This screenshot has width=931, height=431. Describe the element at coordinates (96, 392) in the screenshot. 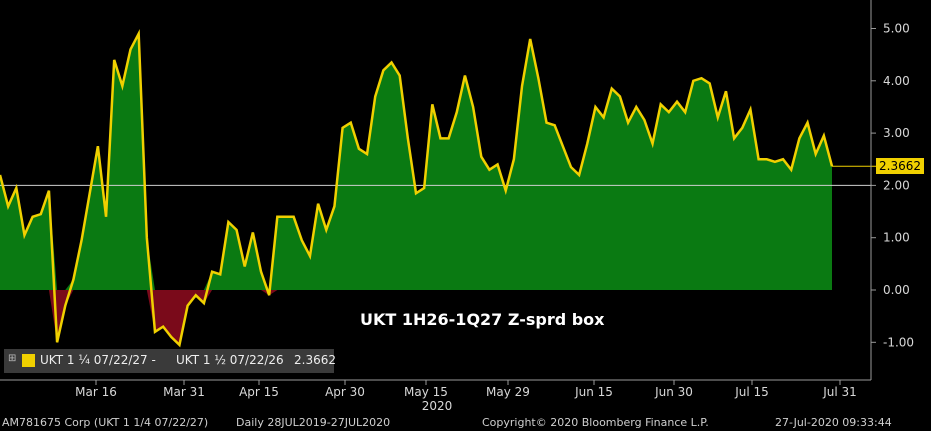

I see `x-tick-label: Mar 16` at that location.